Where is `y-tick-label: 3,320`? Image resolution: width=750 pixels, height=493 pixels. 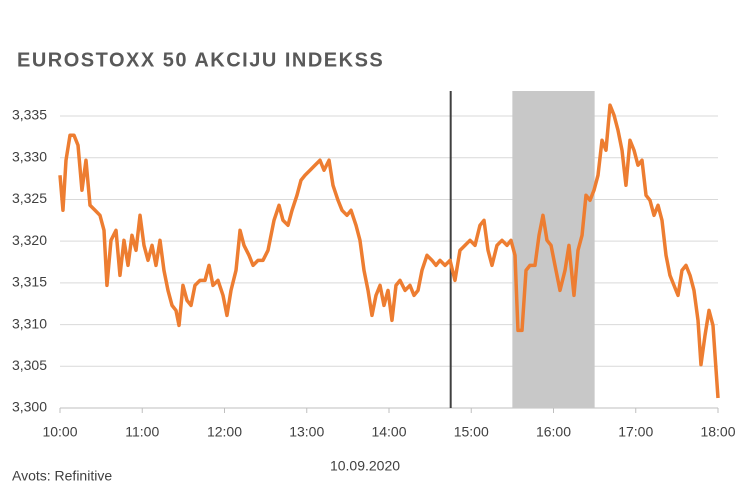
y-tick-label: 3,320 is located at coordinates (29, 240).